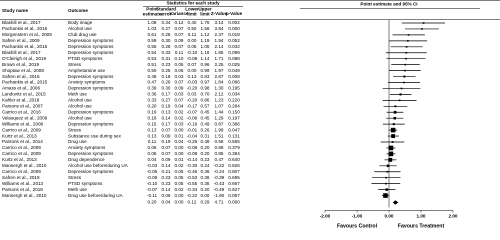 The height and width of the screenshot is (240, 500). Describe the element at coordinates (219, 76) in the screenshot. I see `stat-cell: 2.67` at that location.